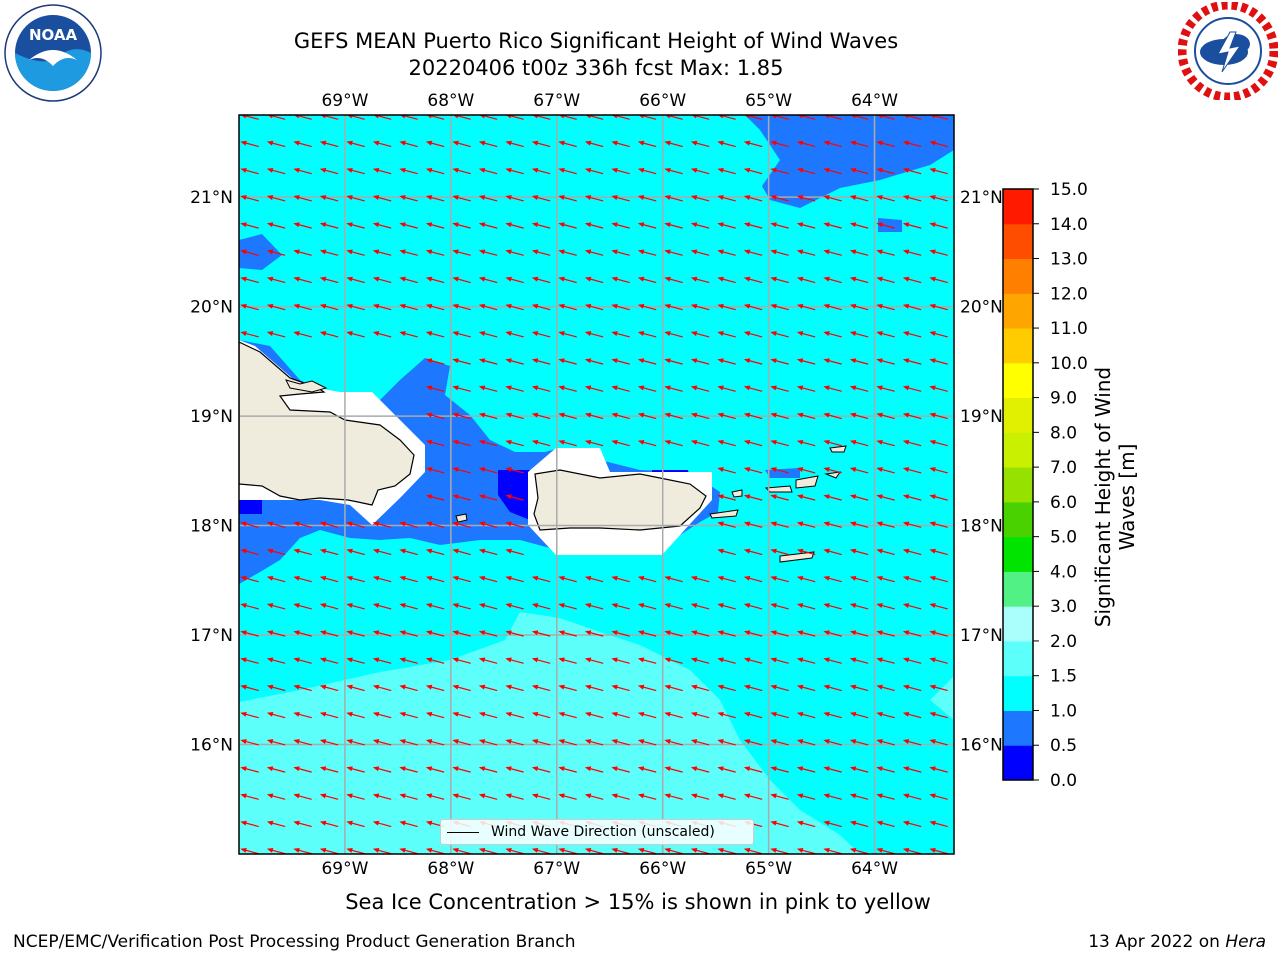  I want to click on hispaniola-land, so click(327, 423).